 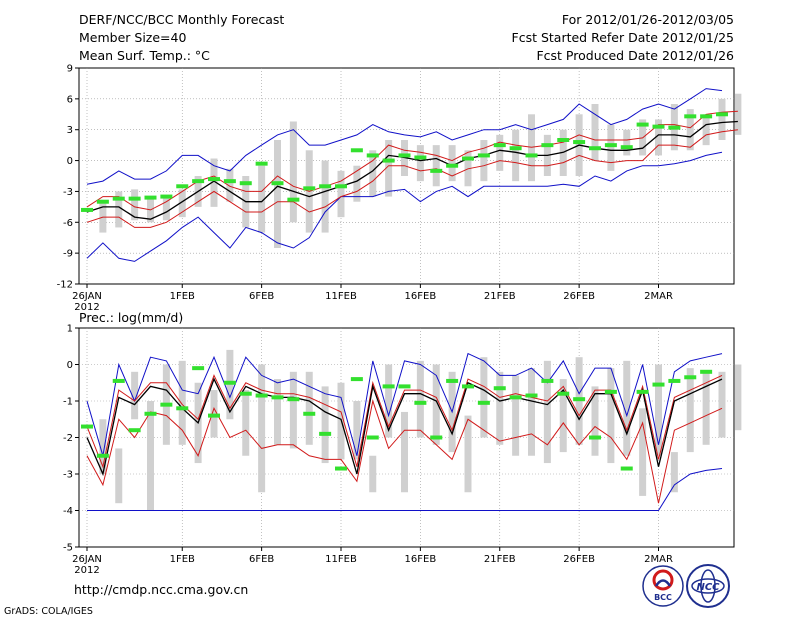 What do you see at coordinates (404, 206) in the screenshot?
I see `temp-min-line` at bounding box center [404, 206].